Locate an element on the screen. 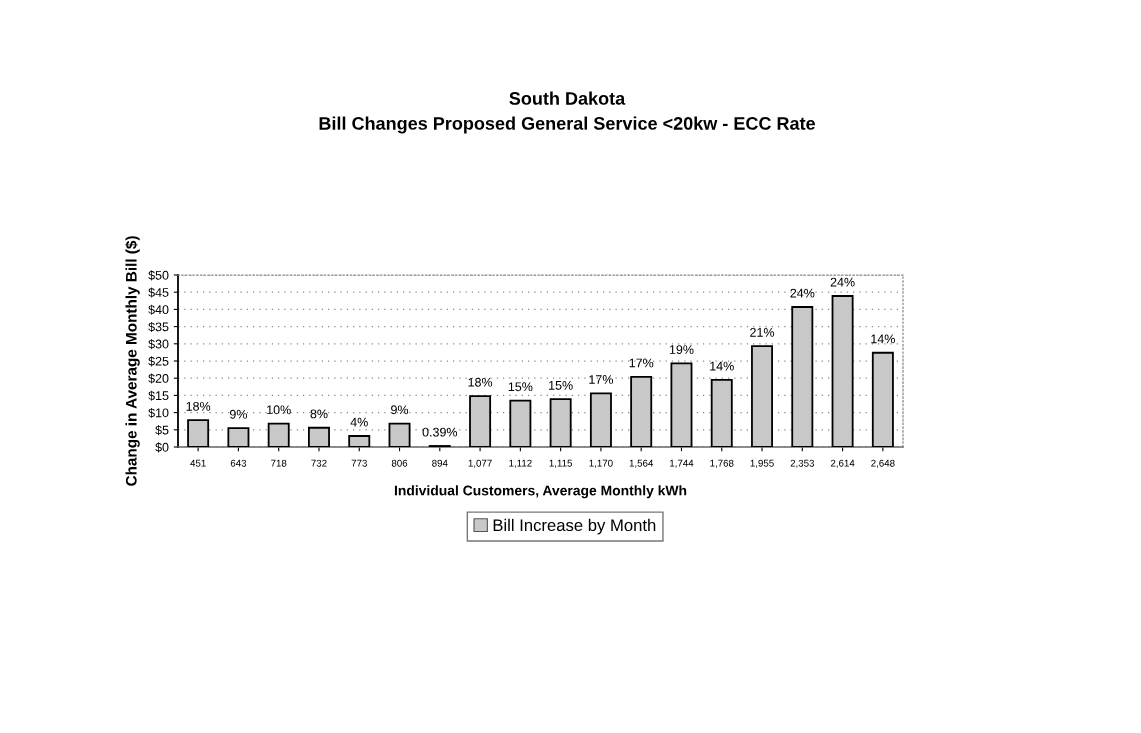  x-tick-label: 1,112 is located at coordinates (520, 463).